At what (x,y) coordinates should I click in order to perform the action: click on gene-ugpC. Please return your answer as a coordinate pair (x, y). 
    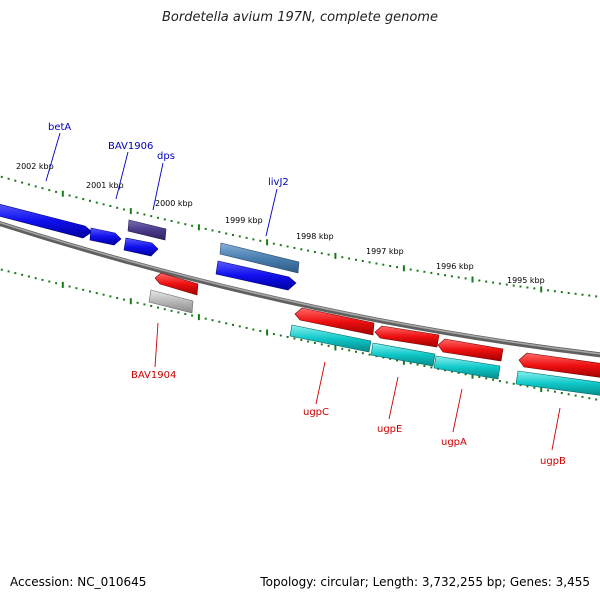
    Looking at the image, I should click on (334, 321).